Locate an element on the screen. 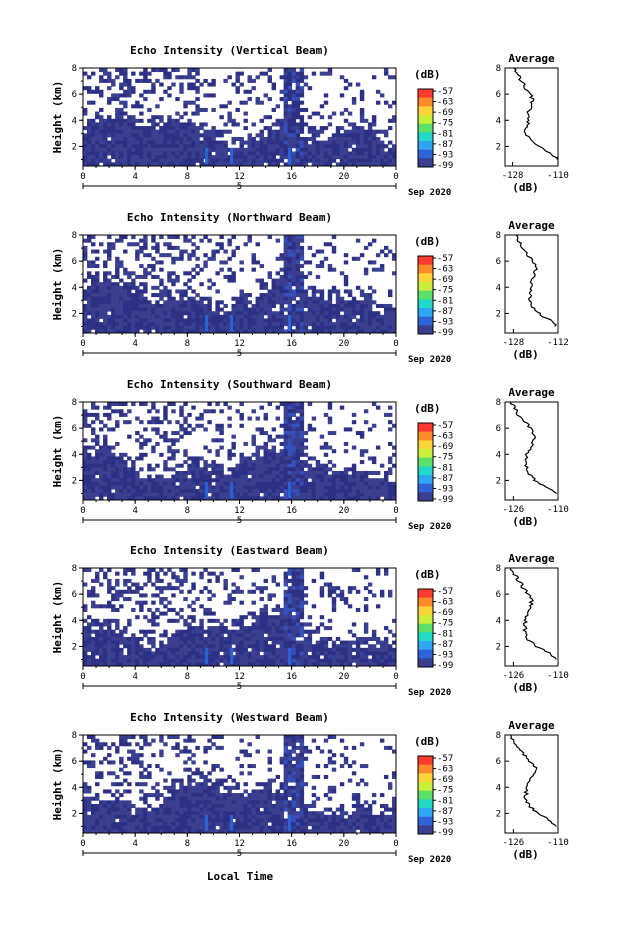 This screenshot has height=929, width=618. profile-y-tick-label: 2 is located at coordinates (498, 481).